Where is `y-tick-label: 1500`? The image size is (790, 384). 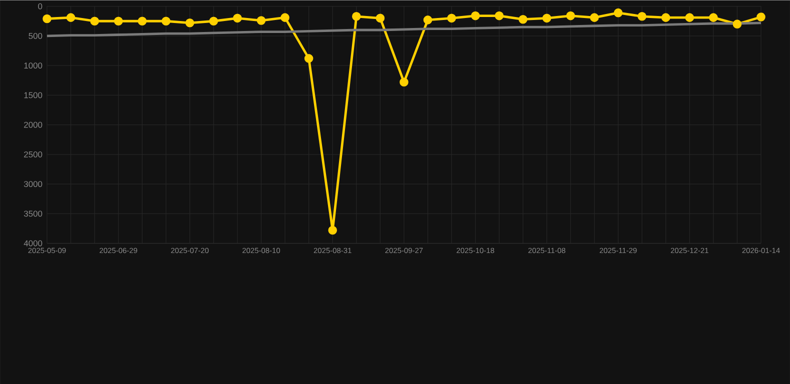
y-tick-label: 1500 is located at coordinates (33, 95).